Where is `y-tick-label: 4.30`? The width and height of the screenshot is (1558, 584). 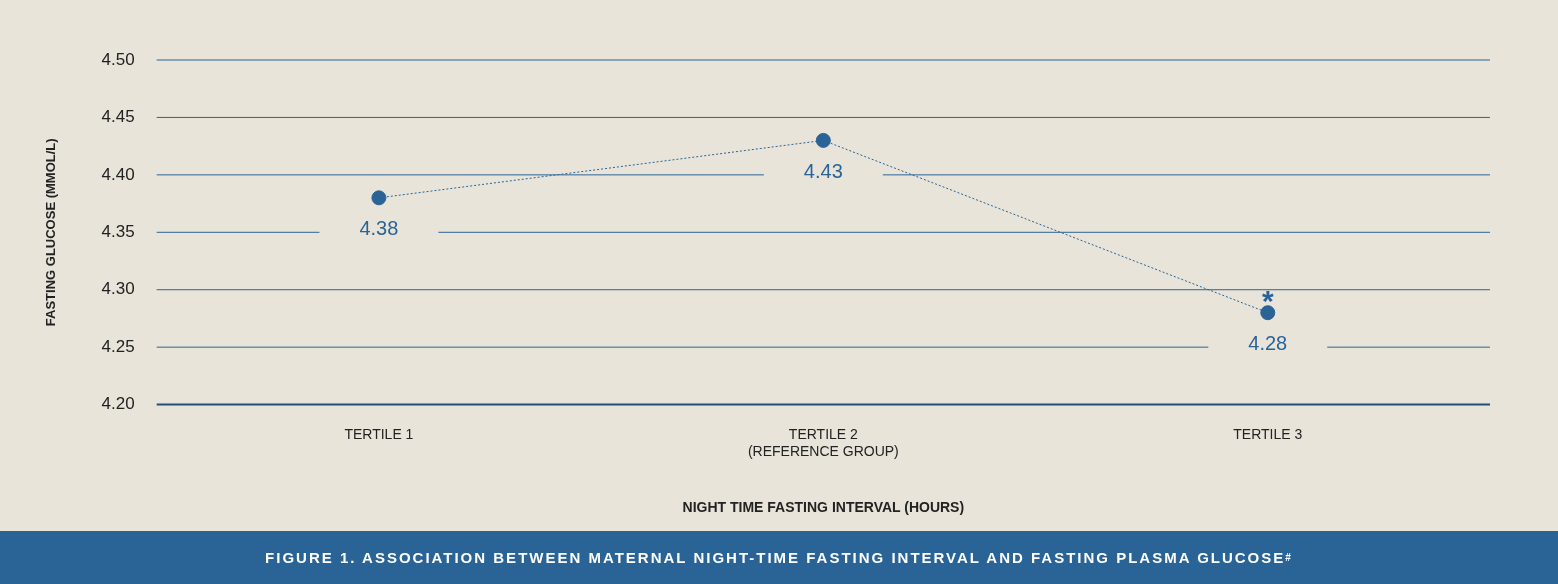 y-tick-label: 4.30 is located at coordinates (118, 289).